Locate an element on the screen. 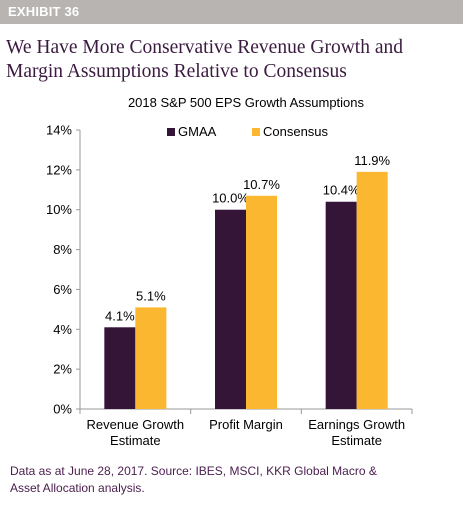 Image resolution: width=469 pixels, height=509 pixels. y-tick-label: 12% is located at coordinates (59, 169).